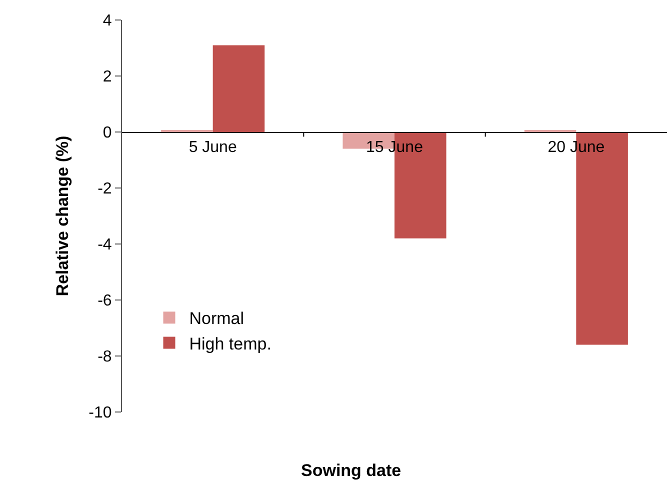  What do you see at coordinates (216, 318) in the screenshot?
I see `legend-label: Normal` at bounding box center [216, 318].